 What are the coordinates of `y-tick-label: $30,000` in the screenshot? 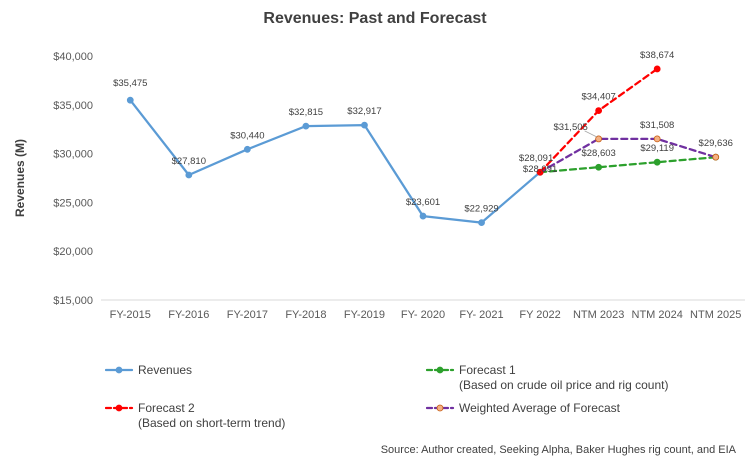 It's located at (73, 155).